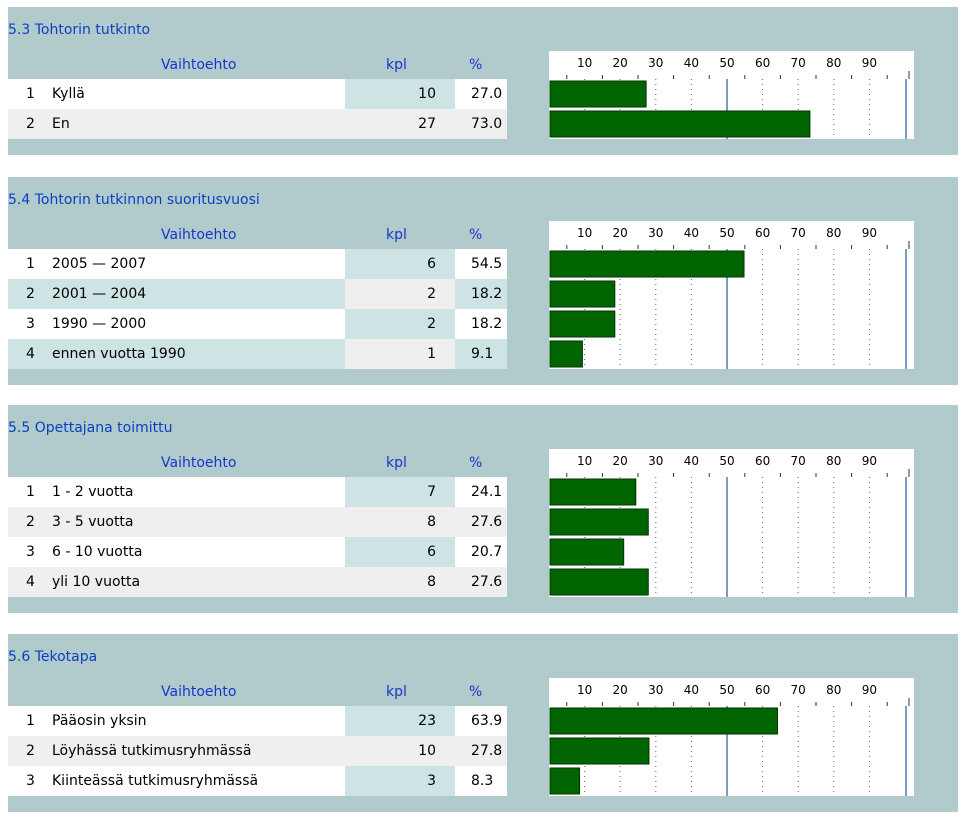 The width and height of the screenshot is (960, 815). I want to click on option-label-text: 1 - 2 vuotta, so click(93, 492).